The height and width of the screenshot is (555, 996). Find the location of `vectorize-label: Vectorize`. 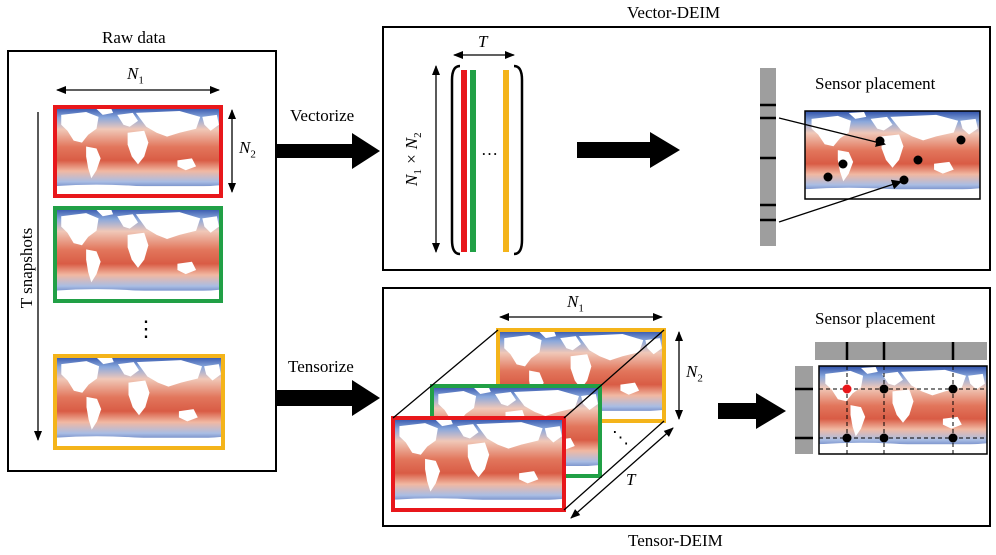

vectorize-label: Vectorize is located at coordinates (322, 115).